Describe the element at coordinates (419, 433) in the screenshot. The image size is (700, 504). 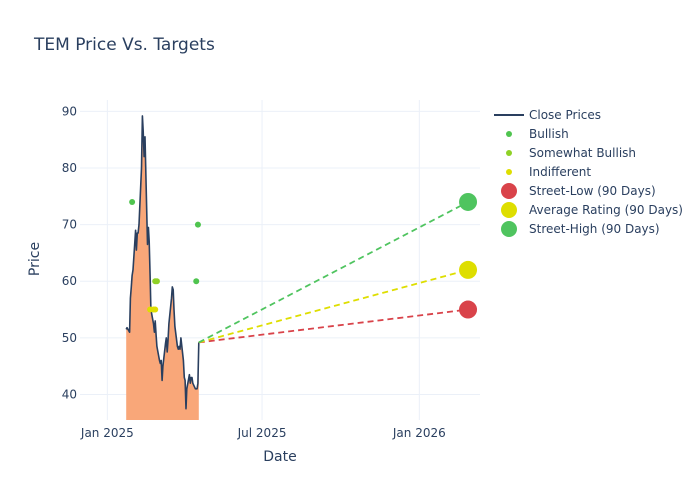
I see `x-tick-label: Jan 2026` at that location.